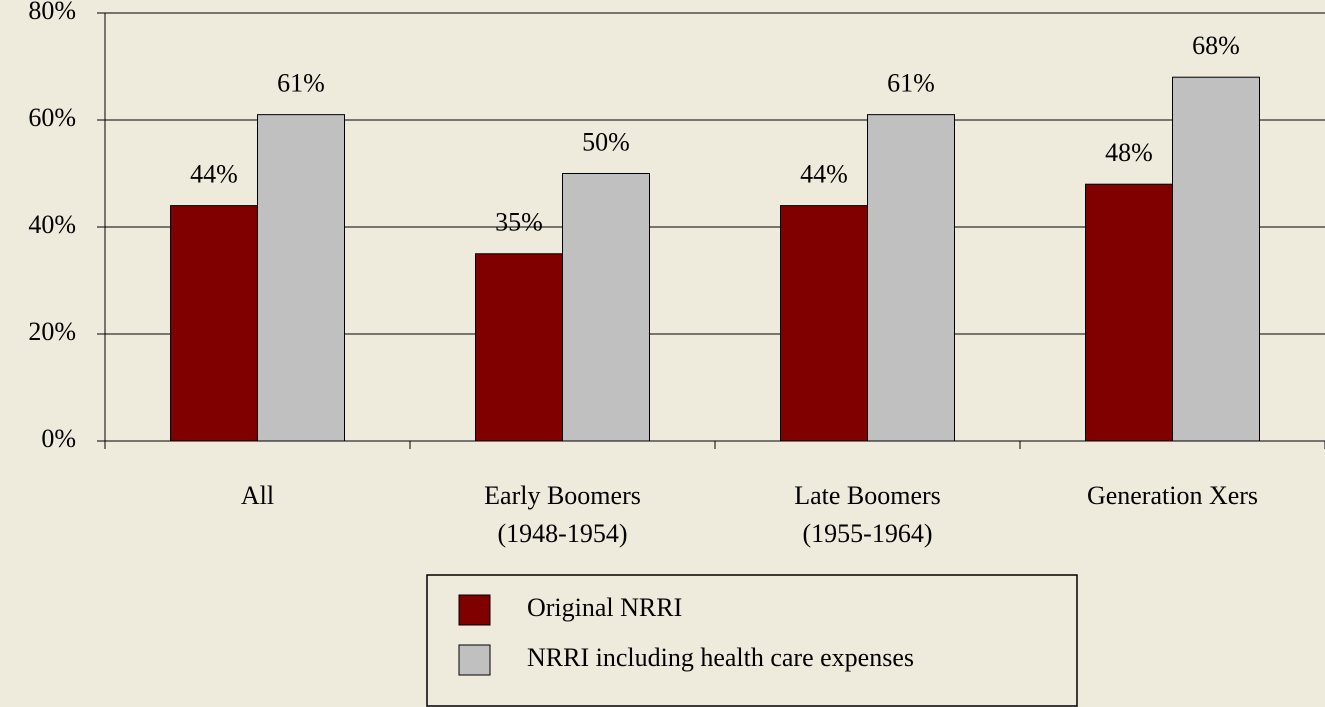 The height and width of the screenshot is (707, 1325). I want to click on x-tick-label: (1955-1964), so click(868, 533).